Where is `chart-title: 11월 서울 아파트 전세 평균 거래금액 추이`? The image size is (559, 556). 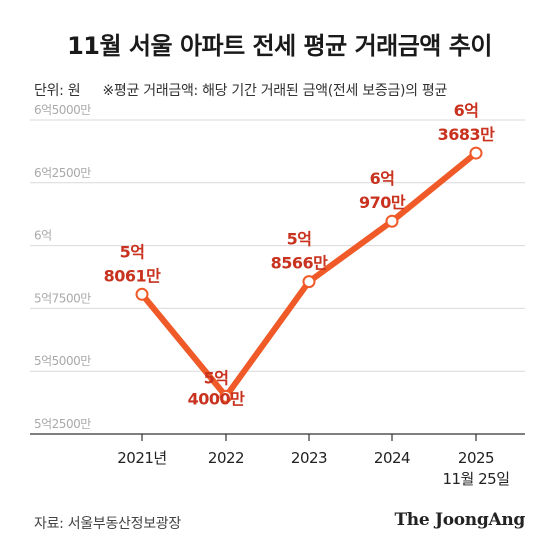
chart-title: 11월 서울 아파트 전세 평균 거래금액 추이 is located at coordinates (279, 46).